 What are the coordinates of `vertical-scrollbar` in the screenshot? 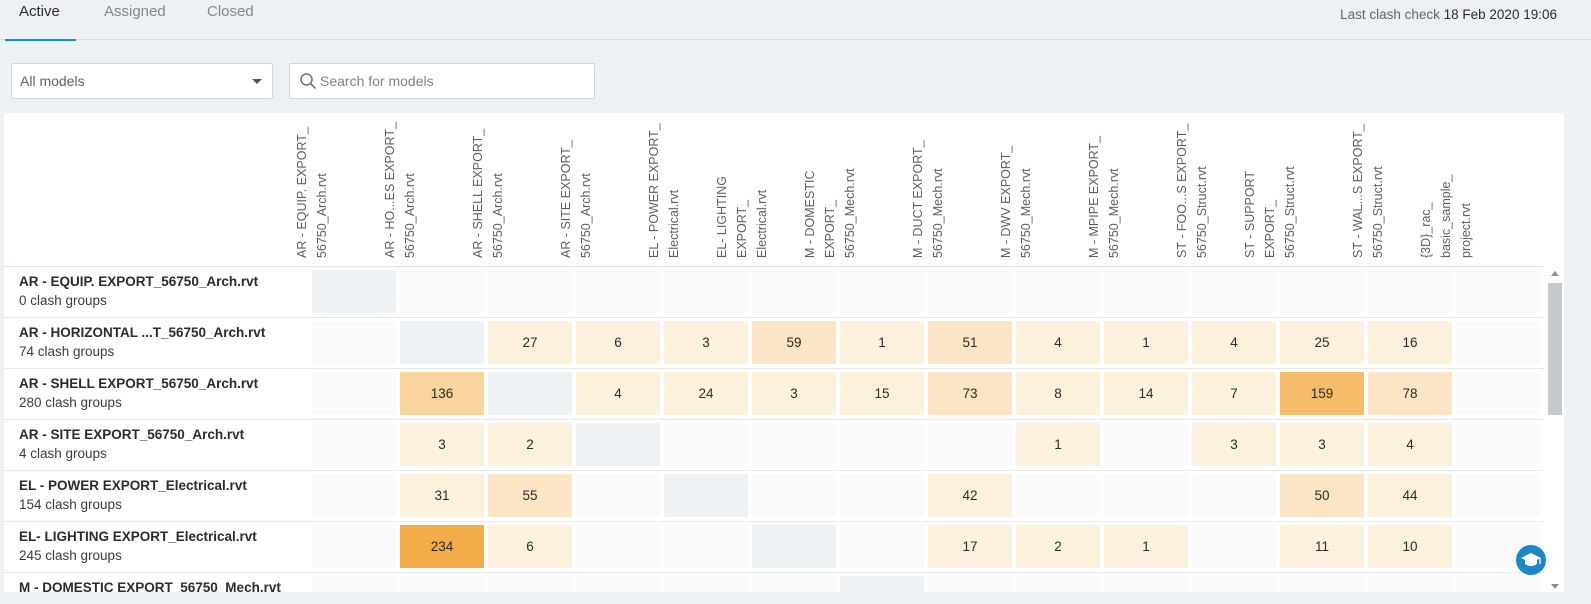 It's located at (1555, 430).